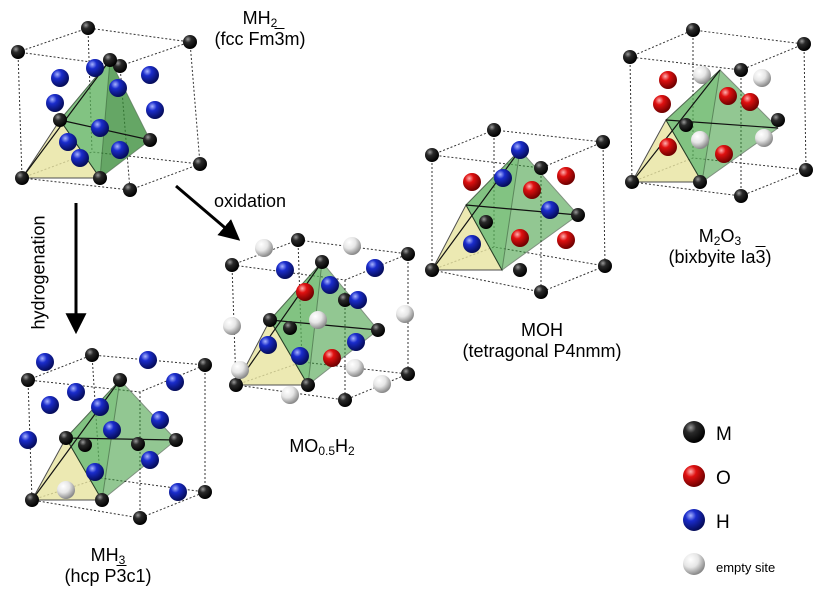 Image resolution: width=814 pixels, height=595 pixels. What do you see at coordinates (260, 28) in the screenshot?
I see `mh2-label: MH2 (fcc Fm3m)` at bounding box center [260, 28].